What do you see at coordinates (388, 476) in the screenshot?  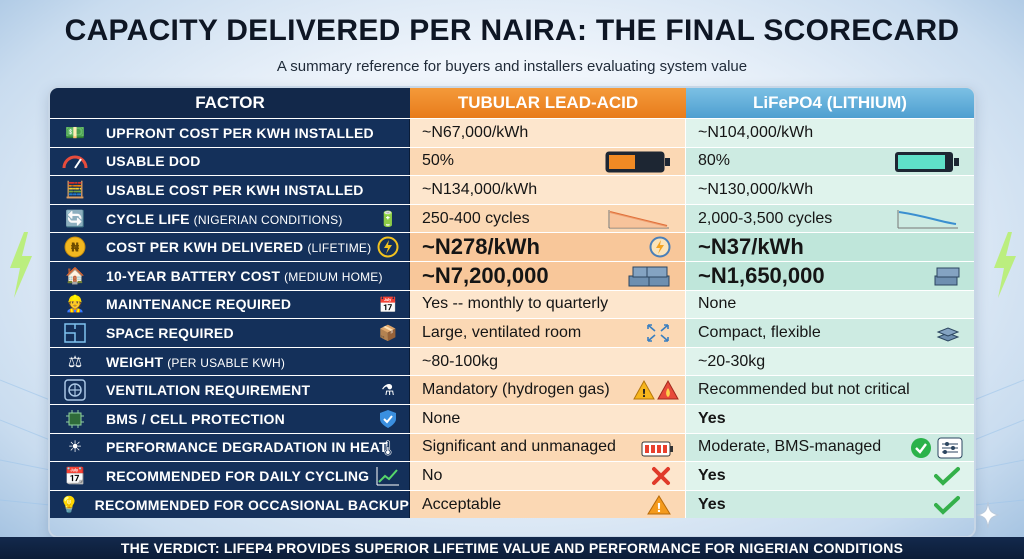 I see `trend-up-icon` at bounding box center [388, 476].